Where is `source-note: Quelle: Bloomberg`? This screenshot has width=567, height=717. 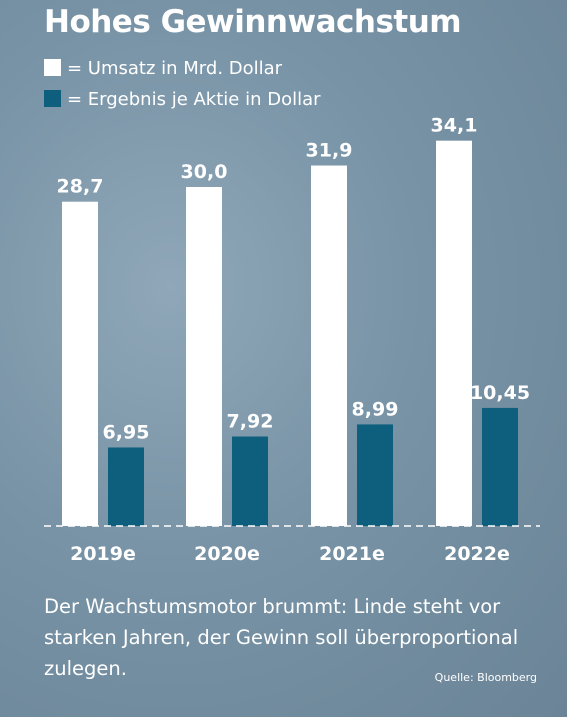 source-note: Quelle: Bloomberg is located at coordinates (485, 677).